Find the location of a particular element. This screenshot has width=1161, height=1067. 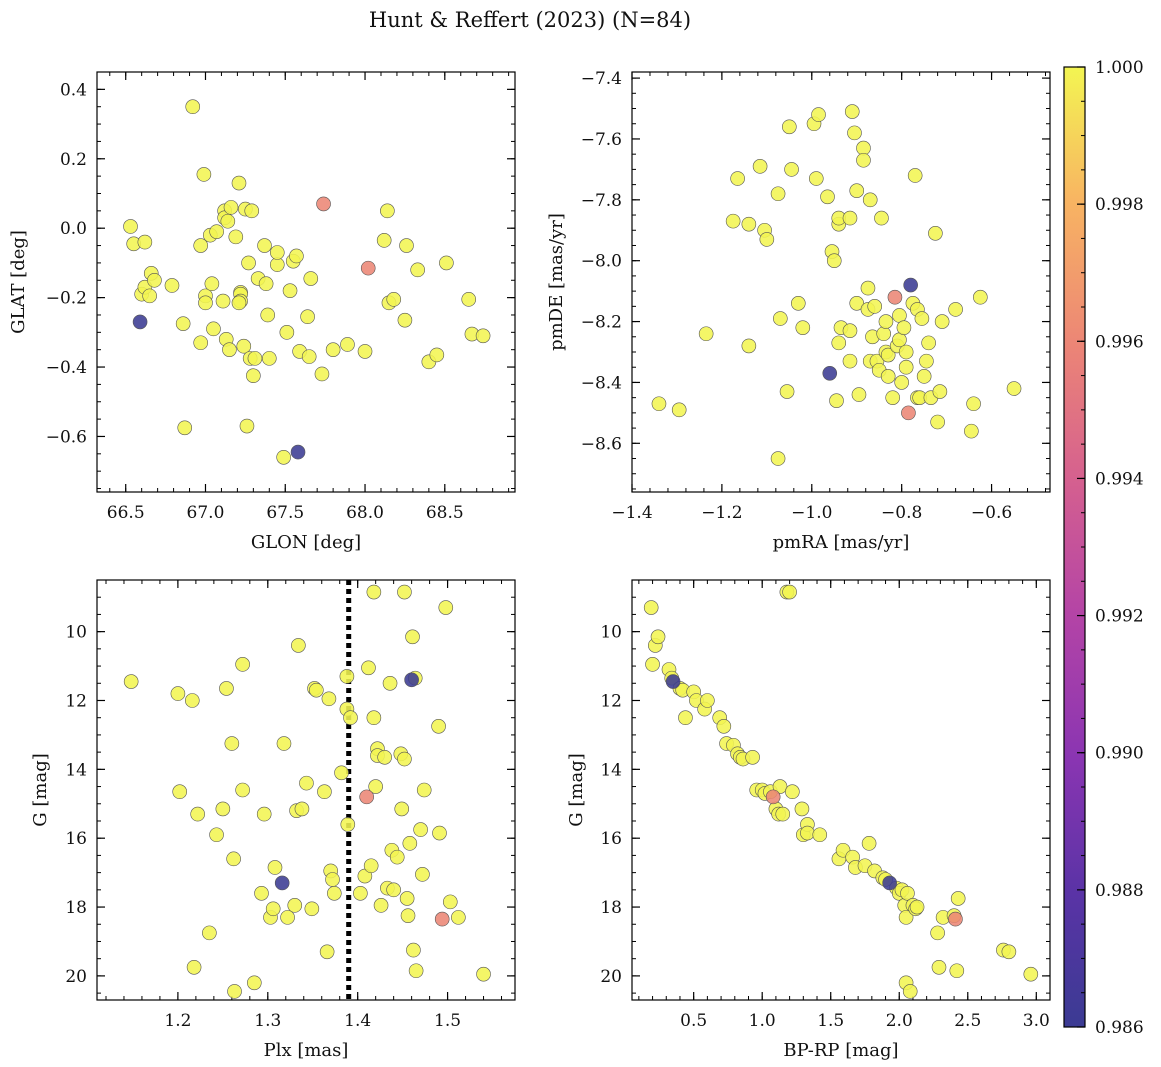

figure-title: Hunt & Reffert (2023) (N=84) is located at coordinates (530, 20).